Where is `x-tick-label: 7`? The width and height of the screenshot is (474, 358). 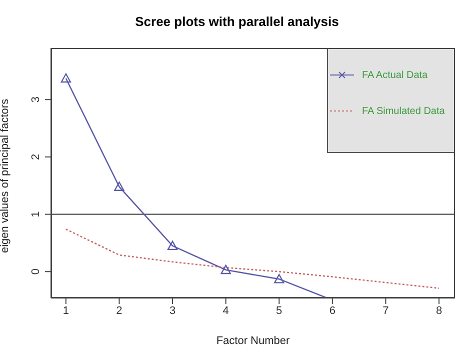 x-tick-label: 7 is located at coordinates (385, 310).